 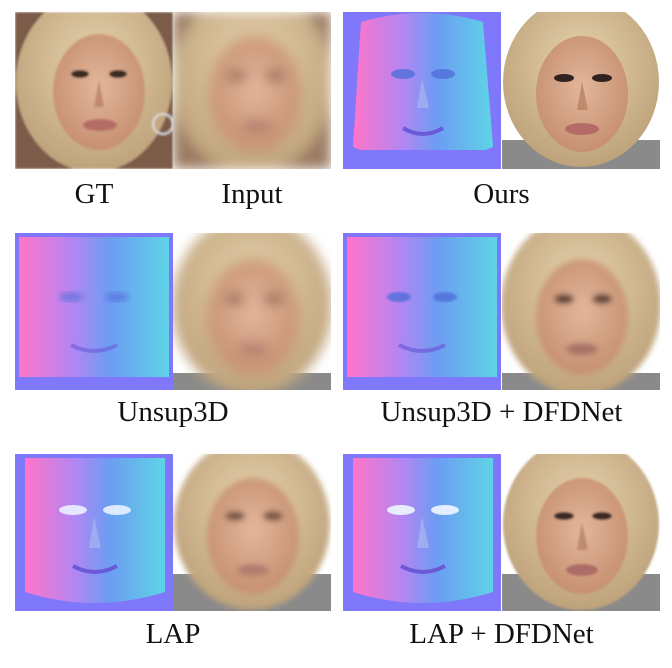 What do you see at coordinates (94, 532) in the screenshot?
I see `lap-normal-map` at bounding box center [94, 532].